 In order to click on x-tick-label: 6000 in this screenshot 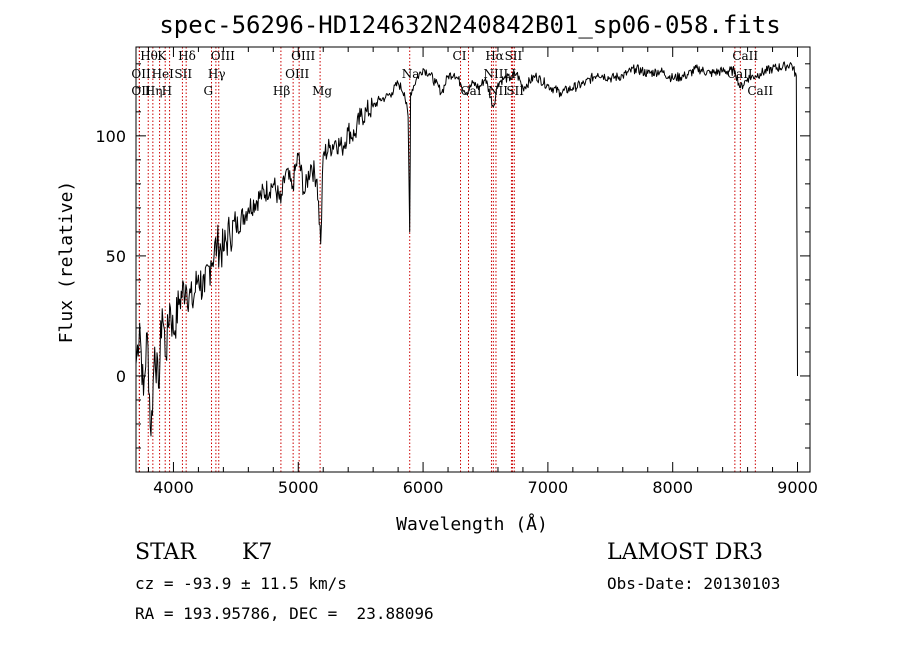, I will do `click(423, 487)`.